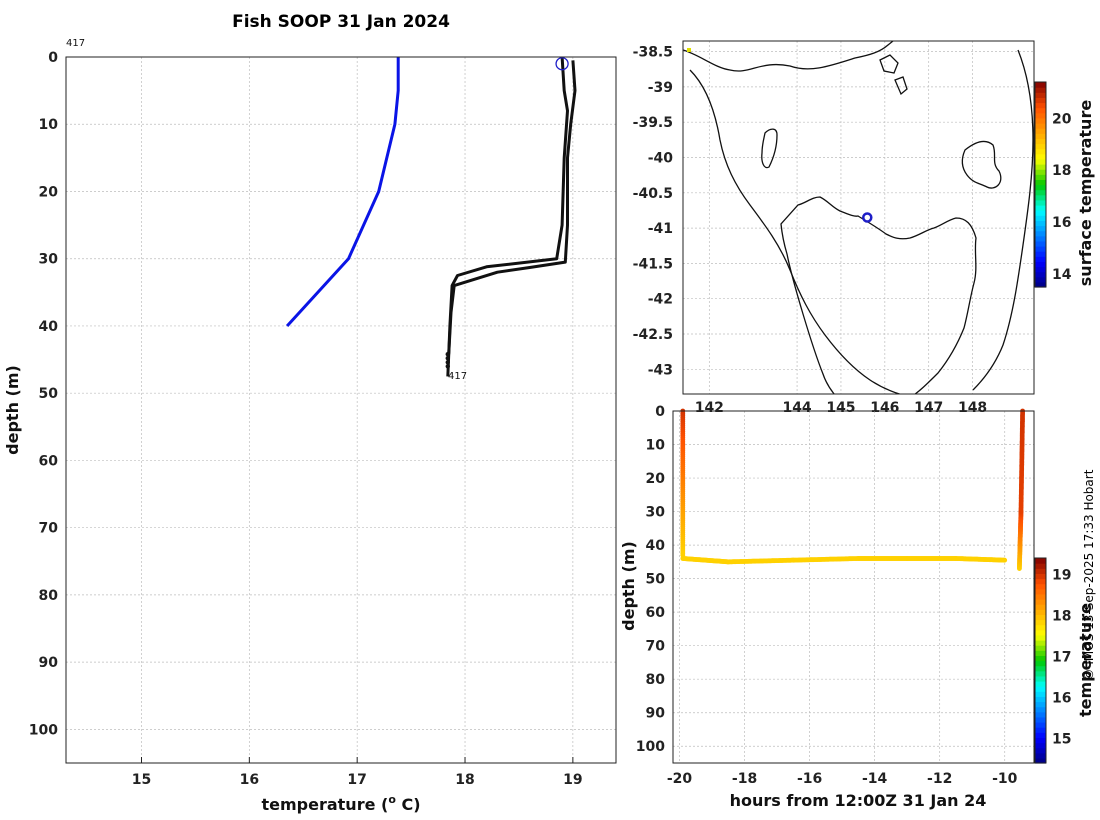 The image size is (1100, 820). Describe the element at coordinates (572, 780) in the screenshot. I see `profile-xtick-label: 19` at that location.